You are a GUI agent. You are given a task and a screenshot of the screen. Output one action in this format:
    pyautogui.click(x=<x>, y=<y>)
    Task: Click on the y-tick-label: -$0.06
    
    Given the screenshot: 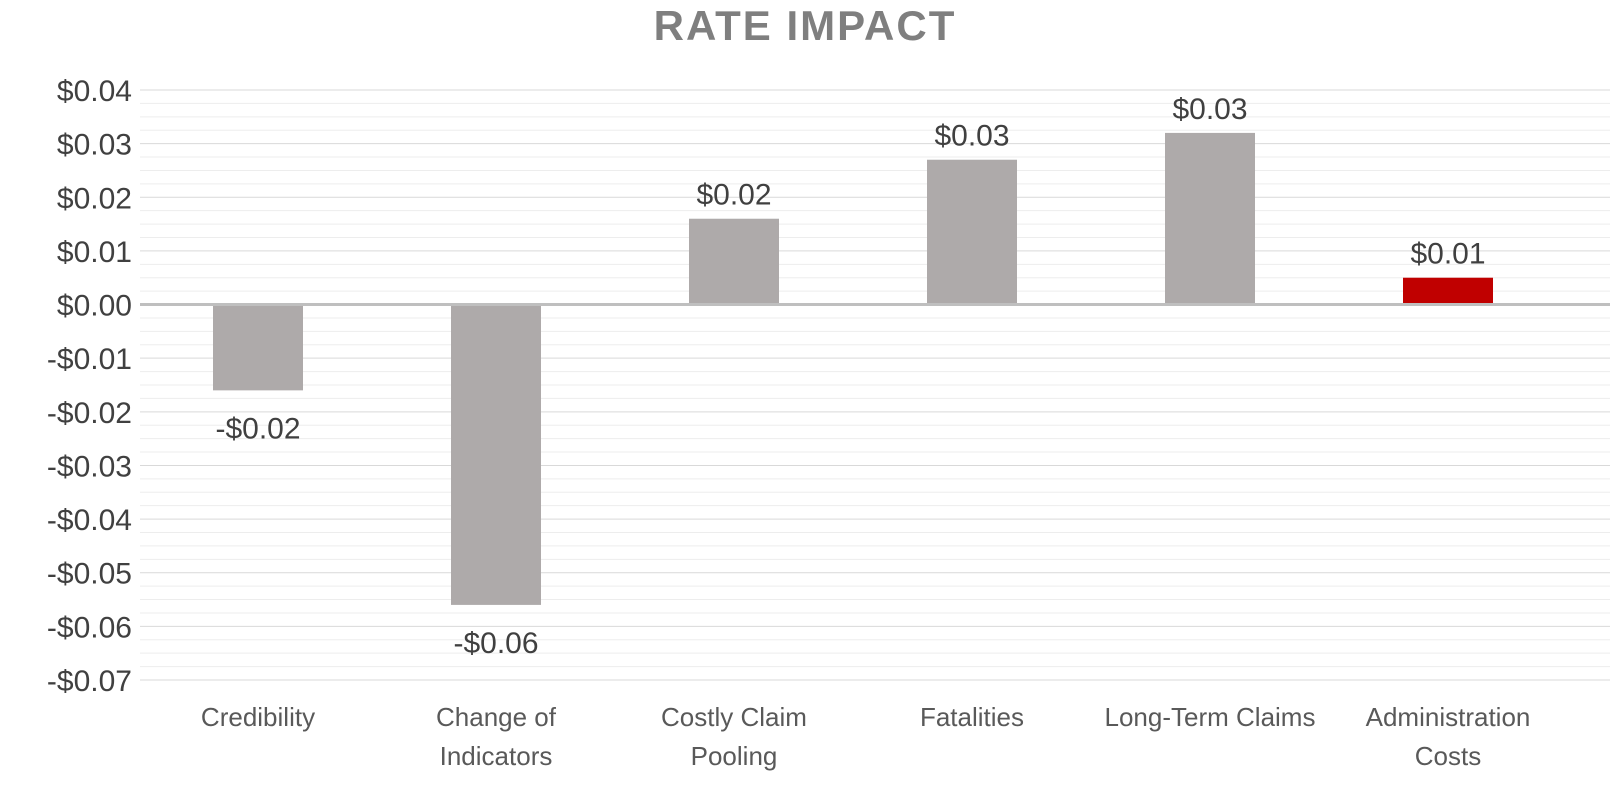 What is the action you would take?
    pyautogui.click(x=89, y=627)
    